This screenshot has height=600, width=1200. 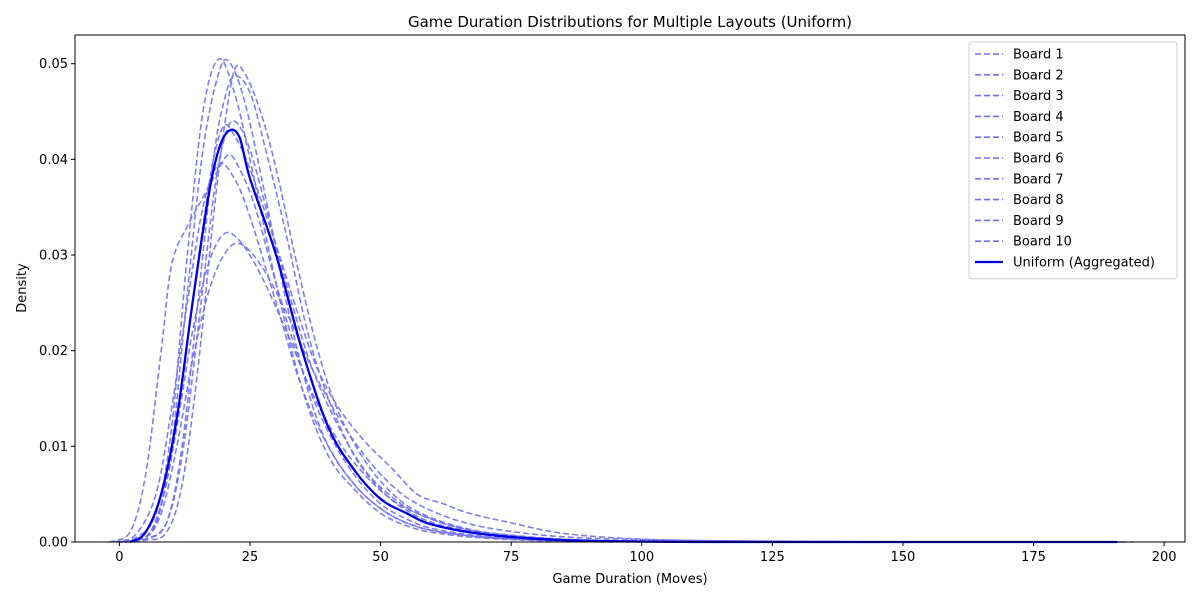 I want to click on x-tick-label: 175, so click(x=1033, y=557).